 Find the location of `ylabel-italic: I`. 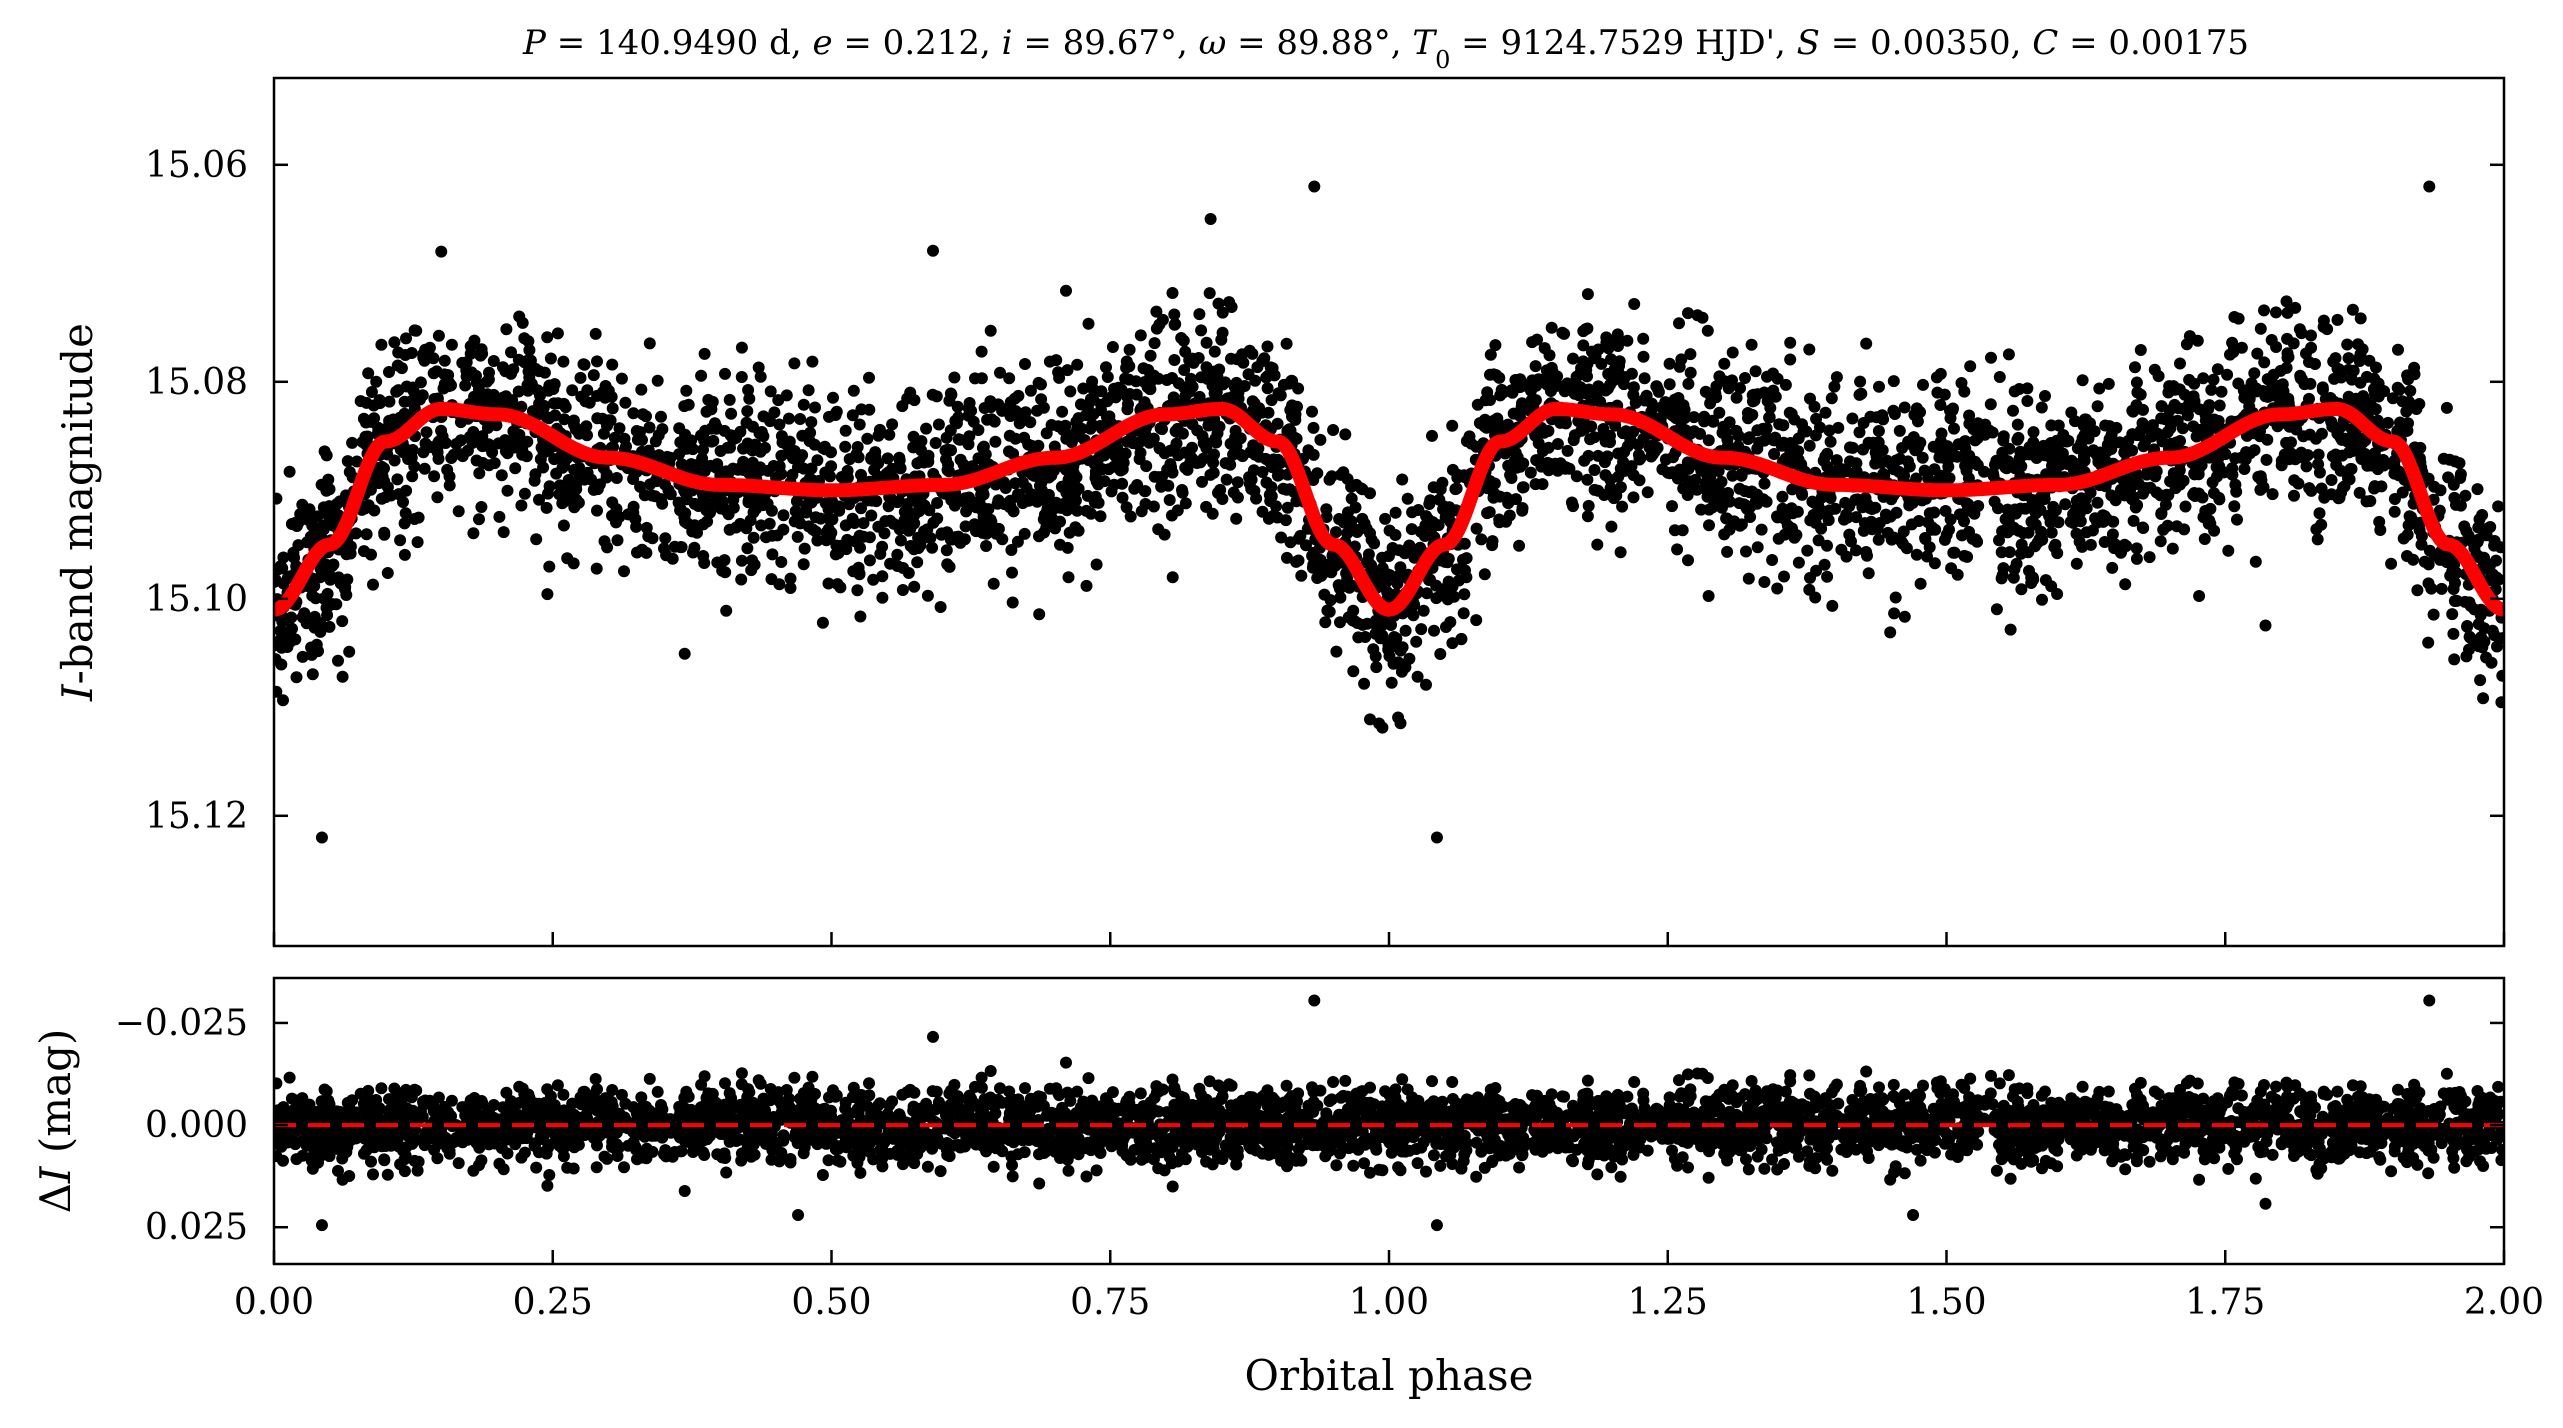

ylabel-italic: I is located at coordinates (77, 692).